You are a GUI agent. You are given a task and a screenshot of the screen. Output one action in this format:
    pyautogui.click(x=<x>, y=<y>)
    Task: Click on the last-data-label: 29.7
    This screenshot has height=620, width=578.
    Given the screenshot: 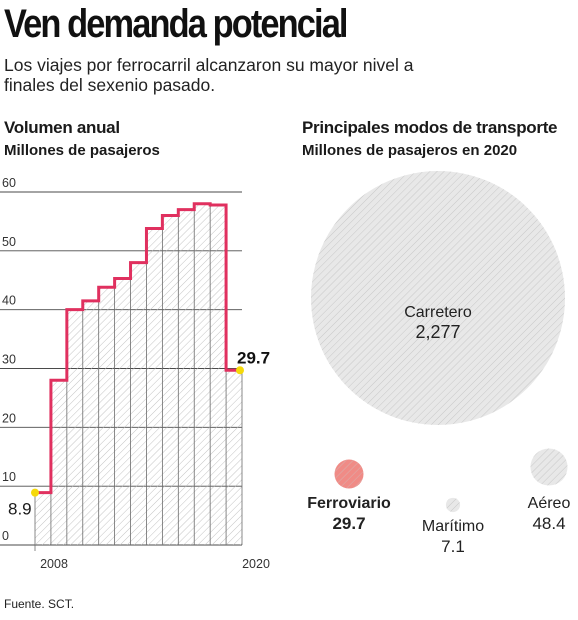 What is the action you would take?
    pyautogui.click(x=253, y=357)
    